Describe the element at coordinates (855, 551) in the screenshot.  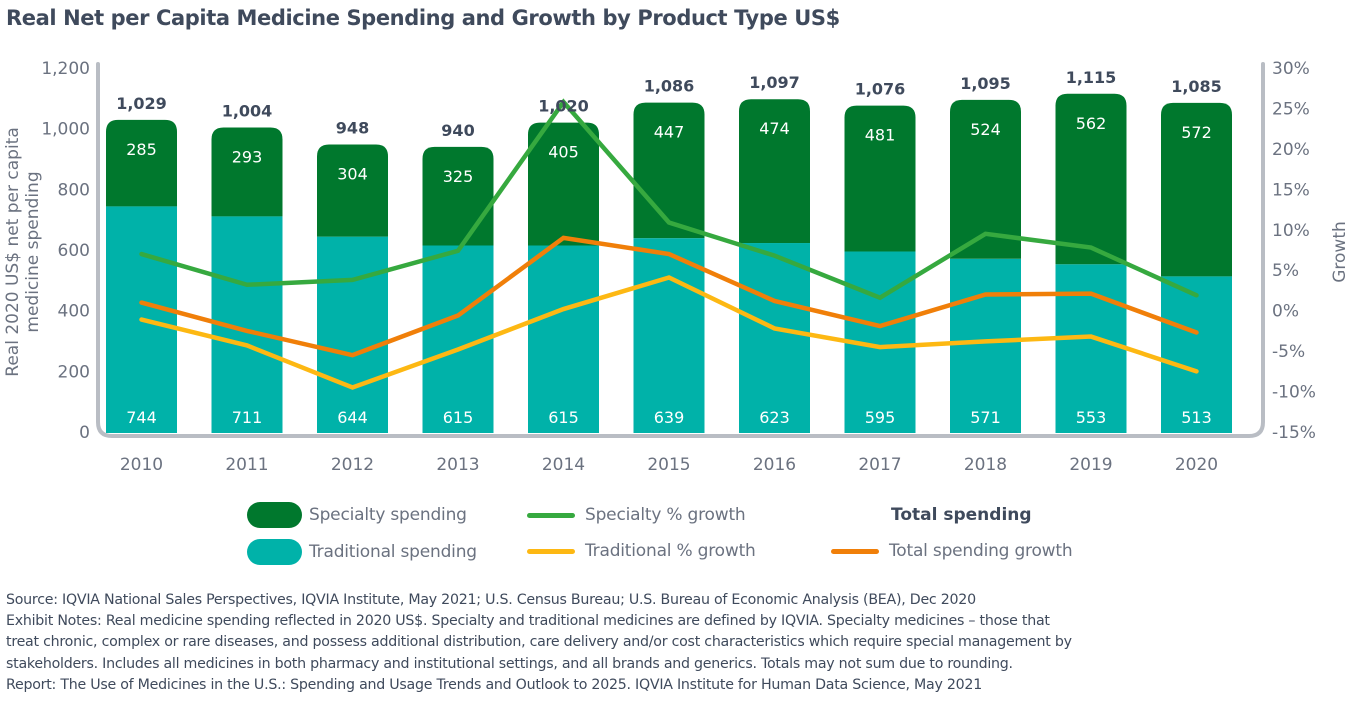
I see `total-growth-line-icon` at that location.